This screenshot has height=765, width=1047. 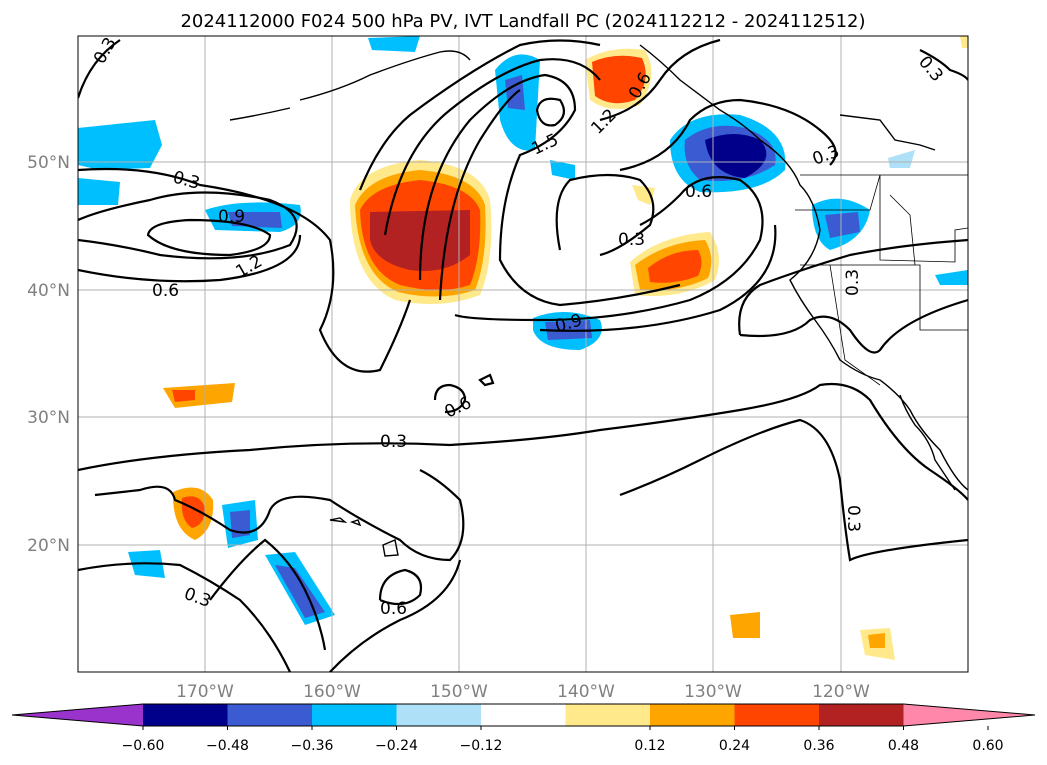 What do you see at coordinates (205, 692) in the screenshot?
I see `lon-label: 170°W` at bounding box center [205, 692].